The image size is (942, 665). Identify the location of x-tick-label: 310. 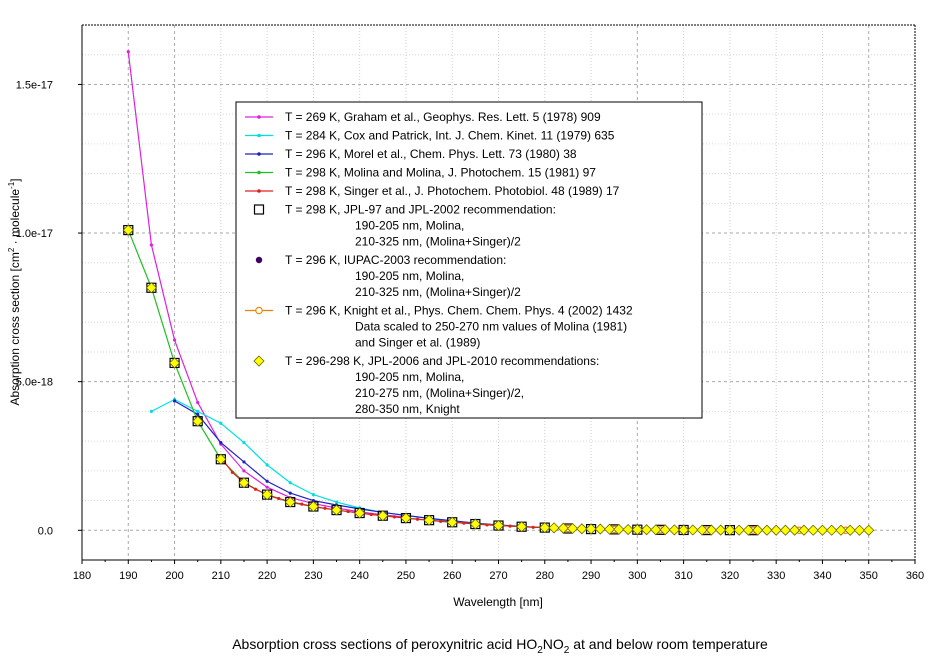
(683, 576).